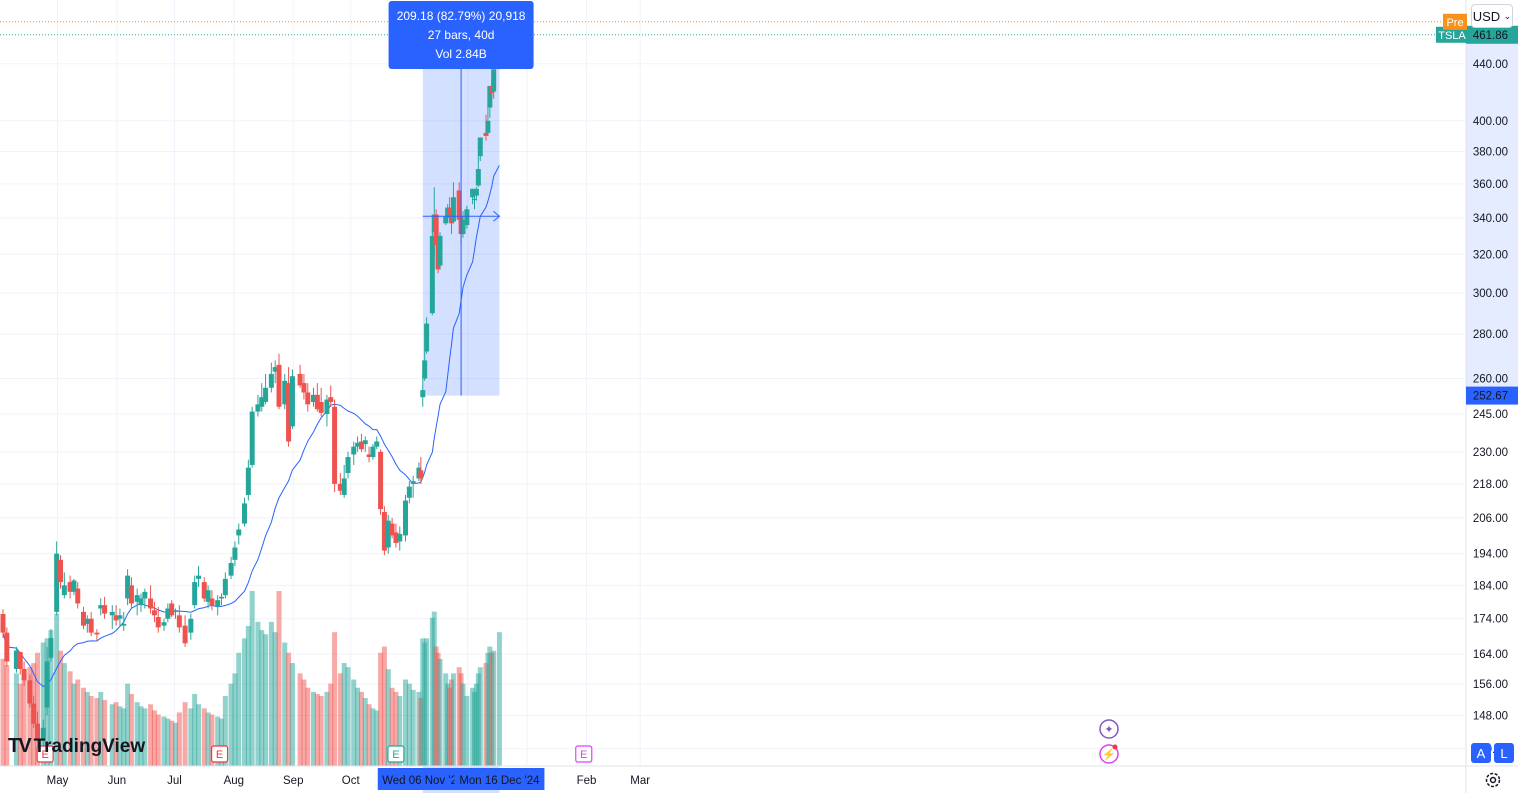  What do you see at coordinates (1109, 729) in the screenshot?
I see `sparkle-event-icon` at bounding box center [1109, 729].